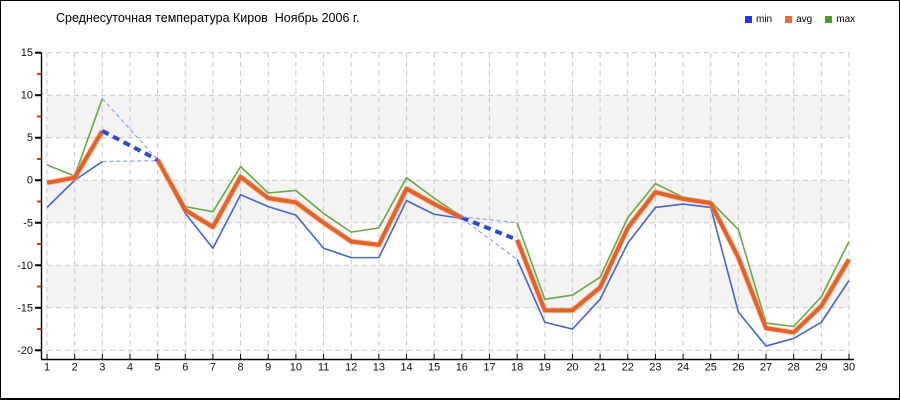 Image resolution: width=900 pixels, height=400 pixels. I want to click on legend-label-min: min, so click(764, 19).